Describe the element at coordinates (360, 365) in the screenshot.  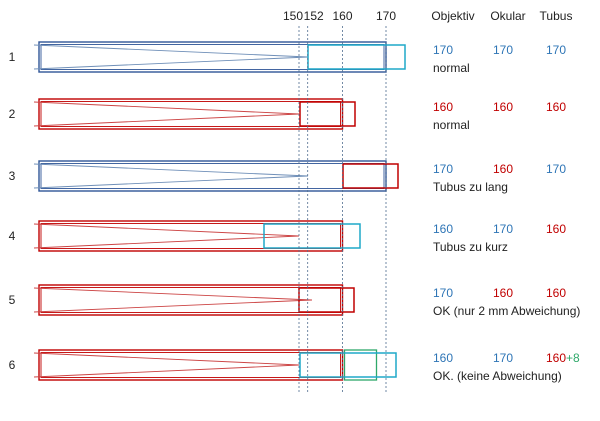
I see `tube-extension-frame` at that location.